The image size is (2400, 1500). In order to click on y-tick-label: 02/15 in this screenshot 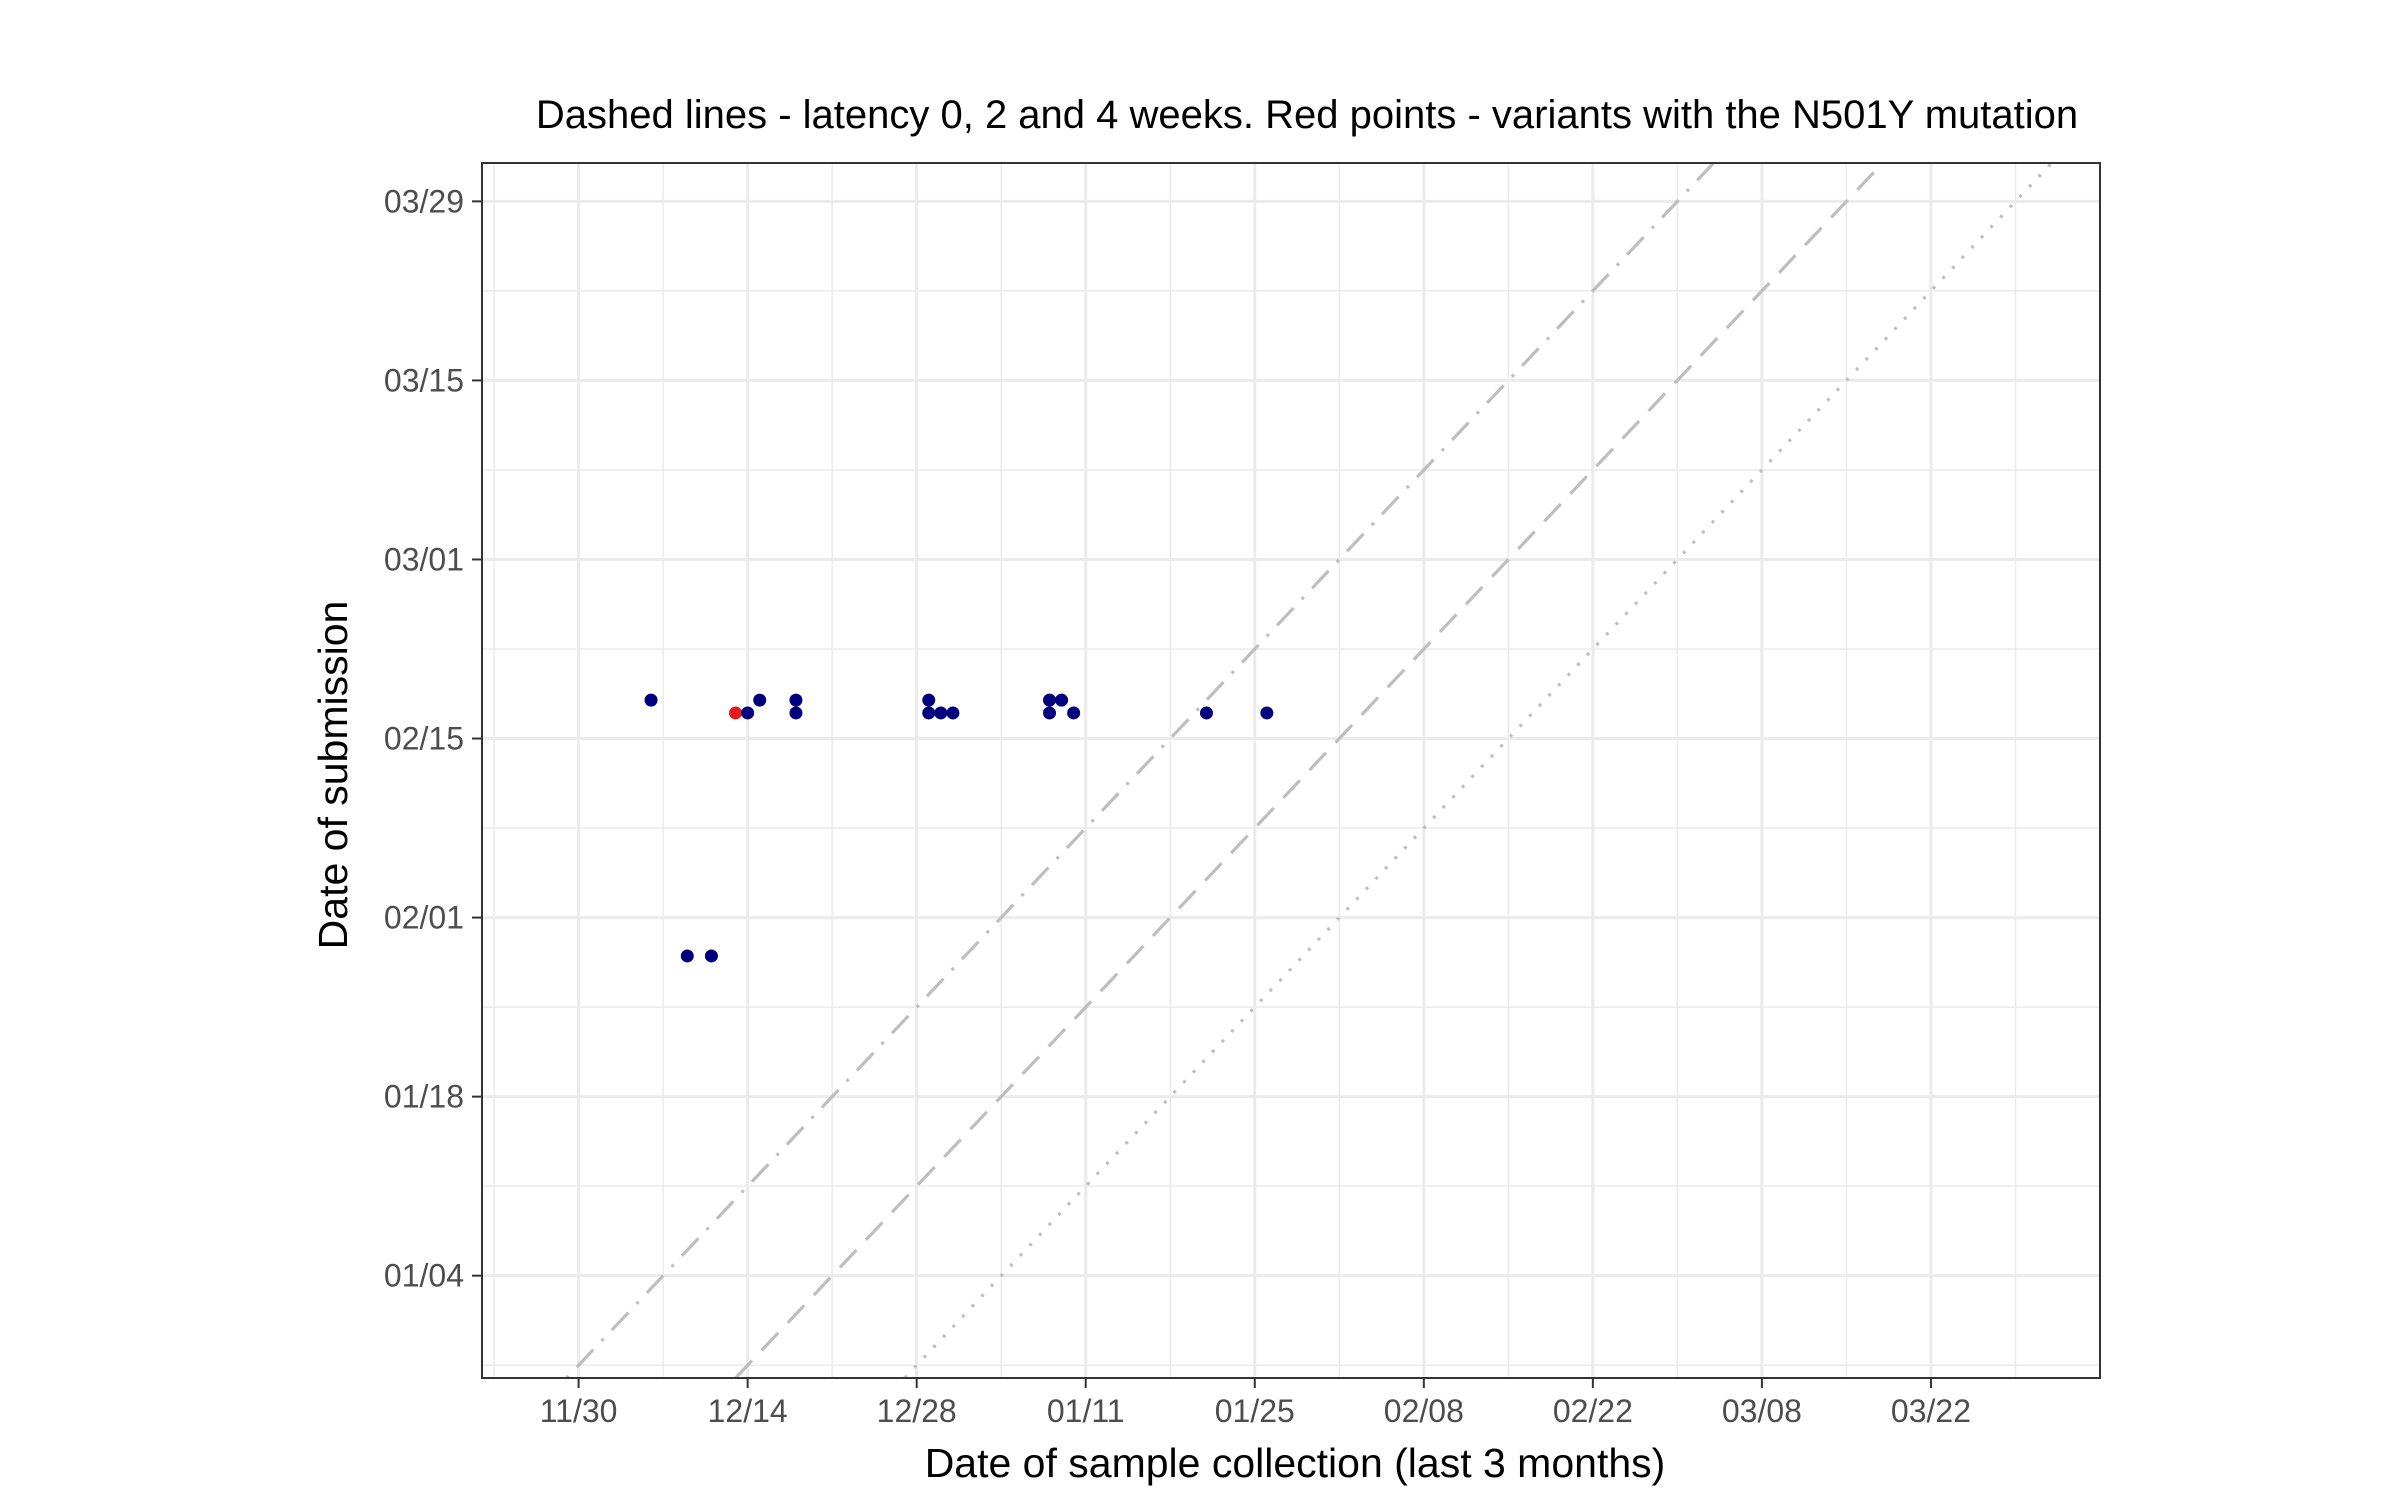, I will do `click(424, 739)`.